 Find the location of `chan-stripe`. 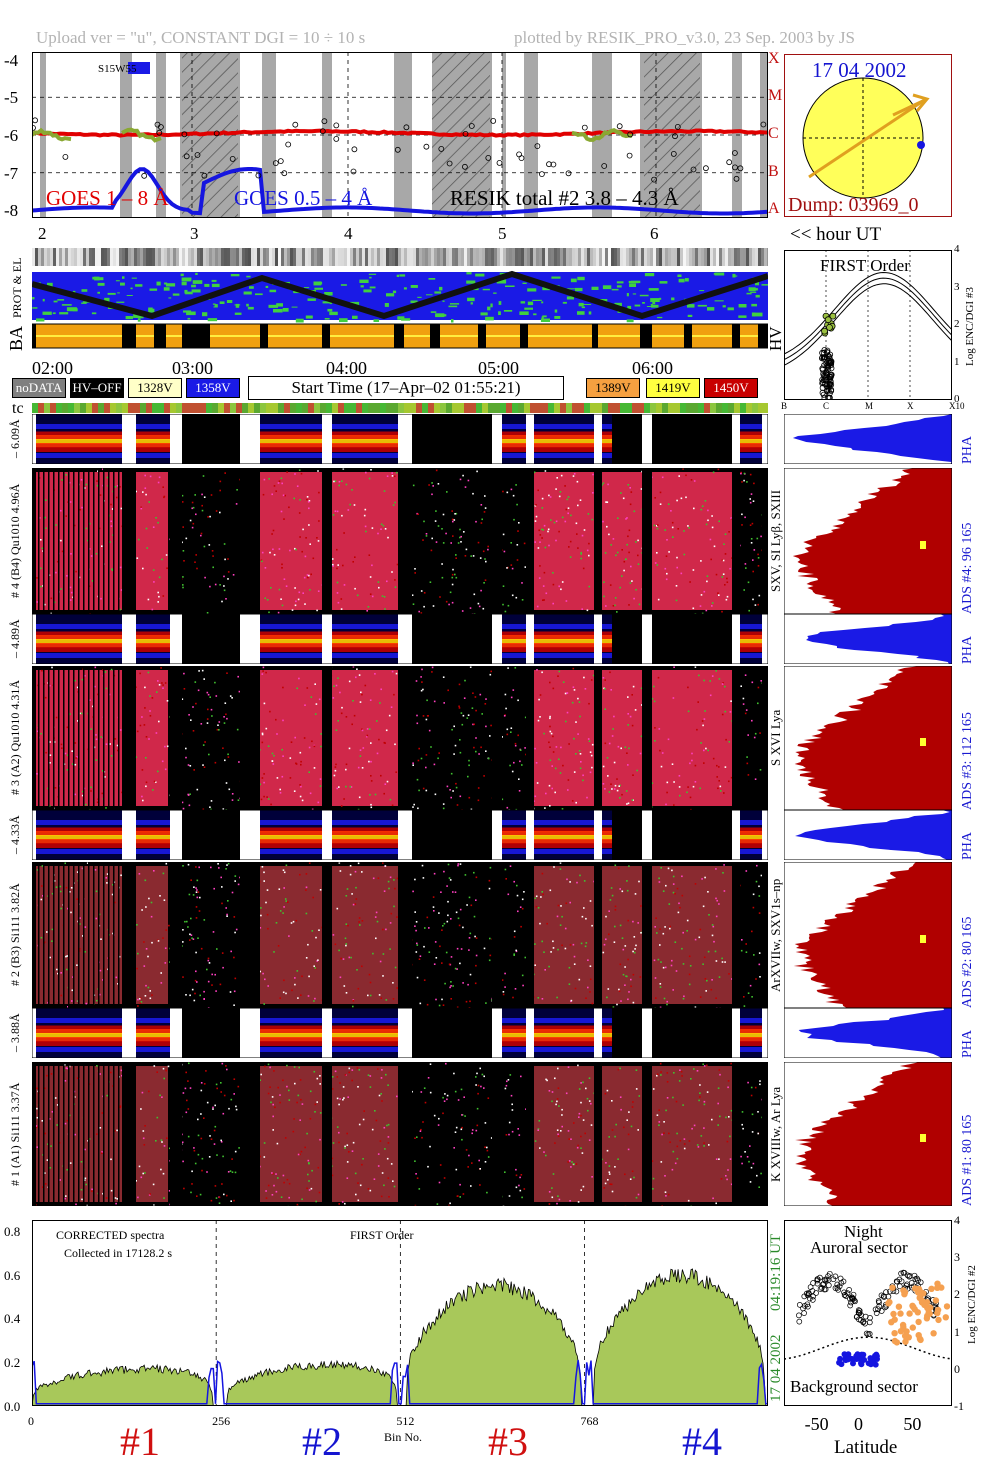

chan-stripe is located at coordinates (64, 541).